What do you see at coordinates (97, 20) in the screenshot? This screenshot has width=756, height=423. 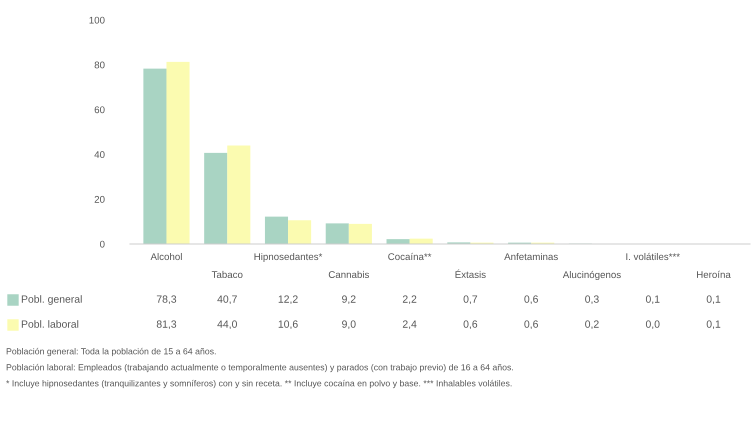 I see `y-tick-label: 100` at bounding box center [97, 20].